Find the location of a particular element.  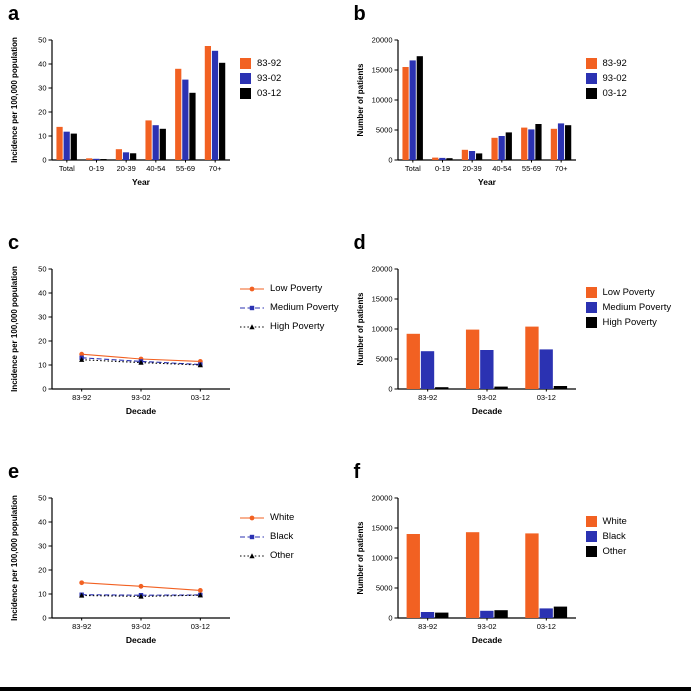

legend-label: Other is located at coordinates (282, 555).